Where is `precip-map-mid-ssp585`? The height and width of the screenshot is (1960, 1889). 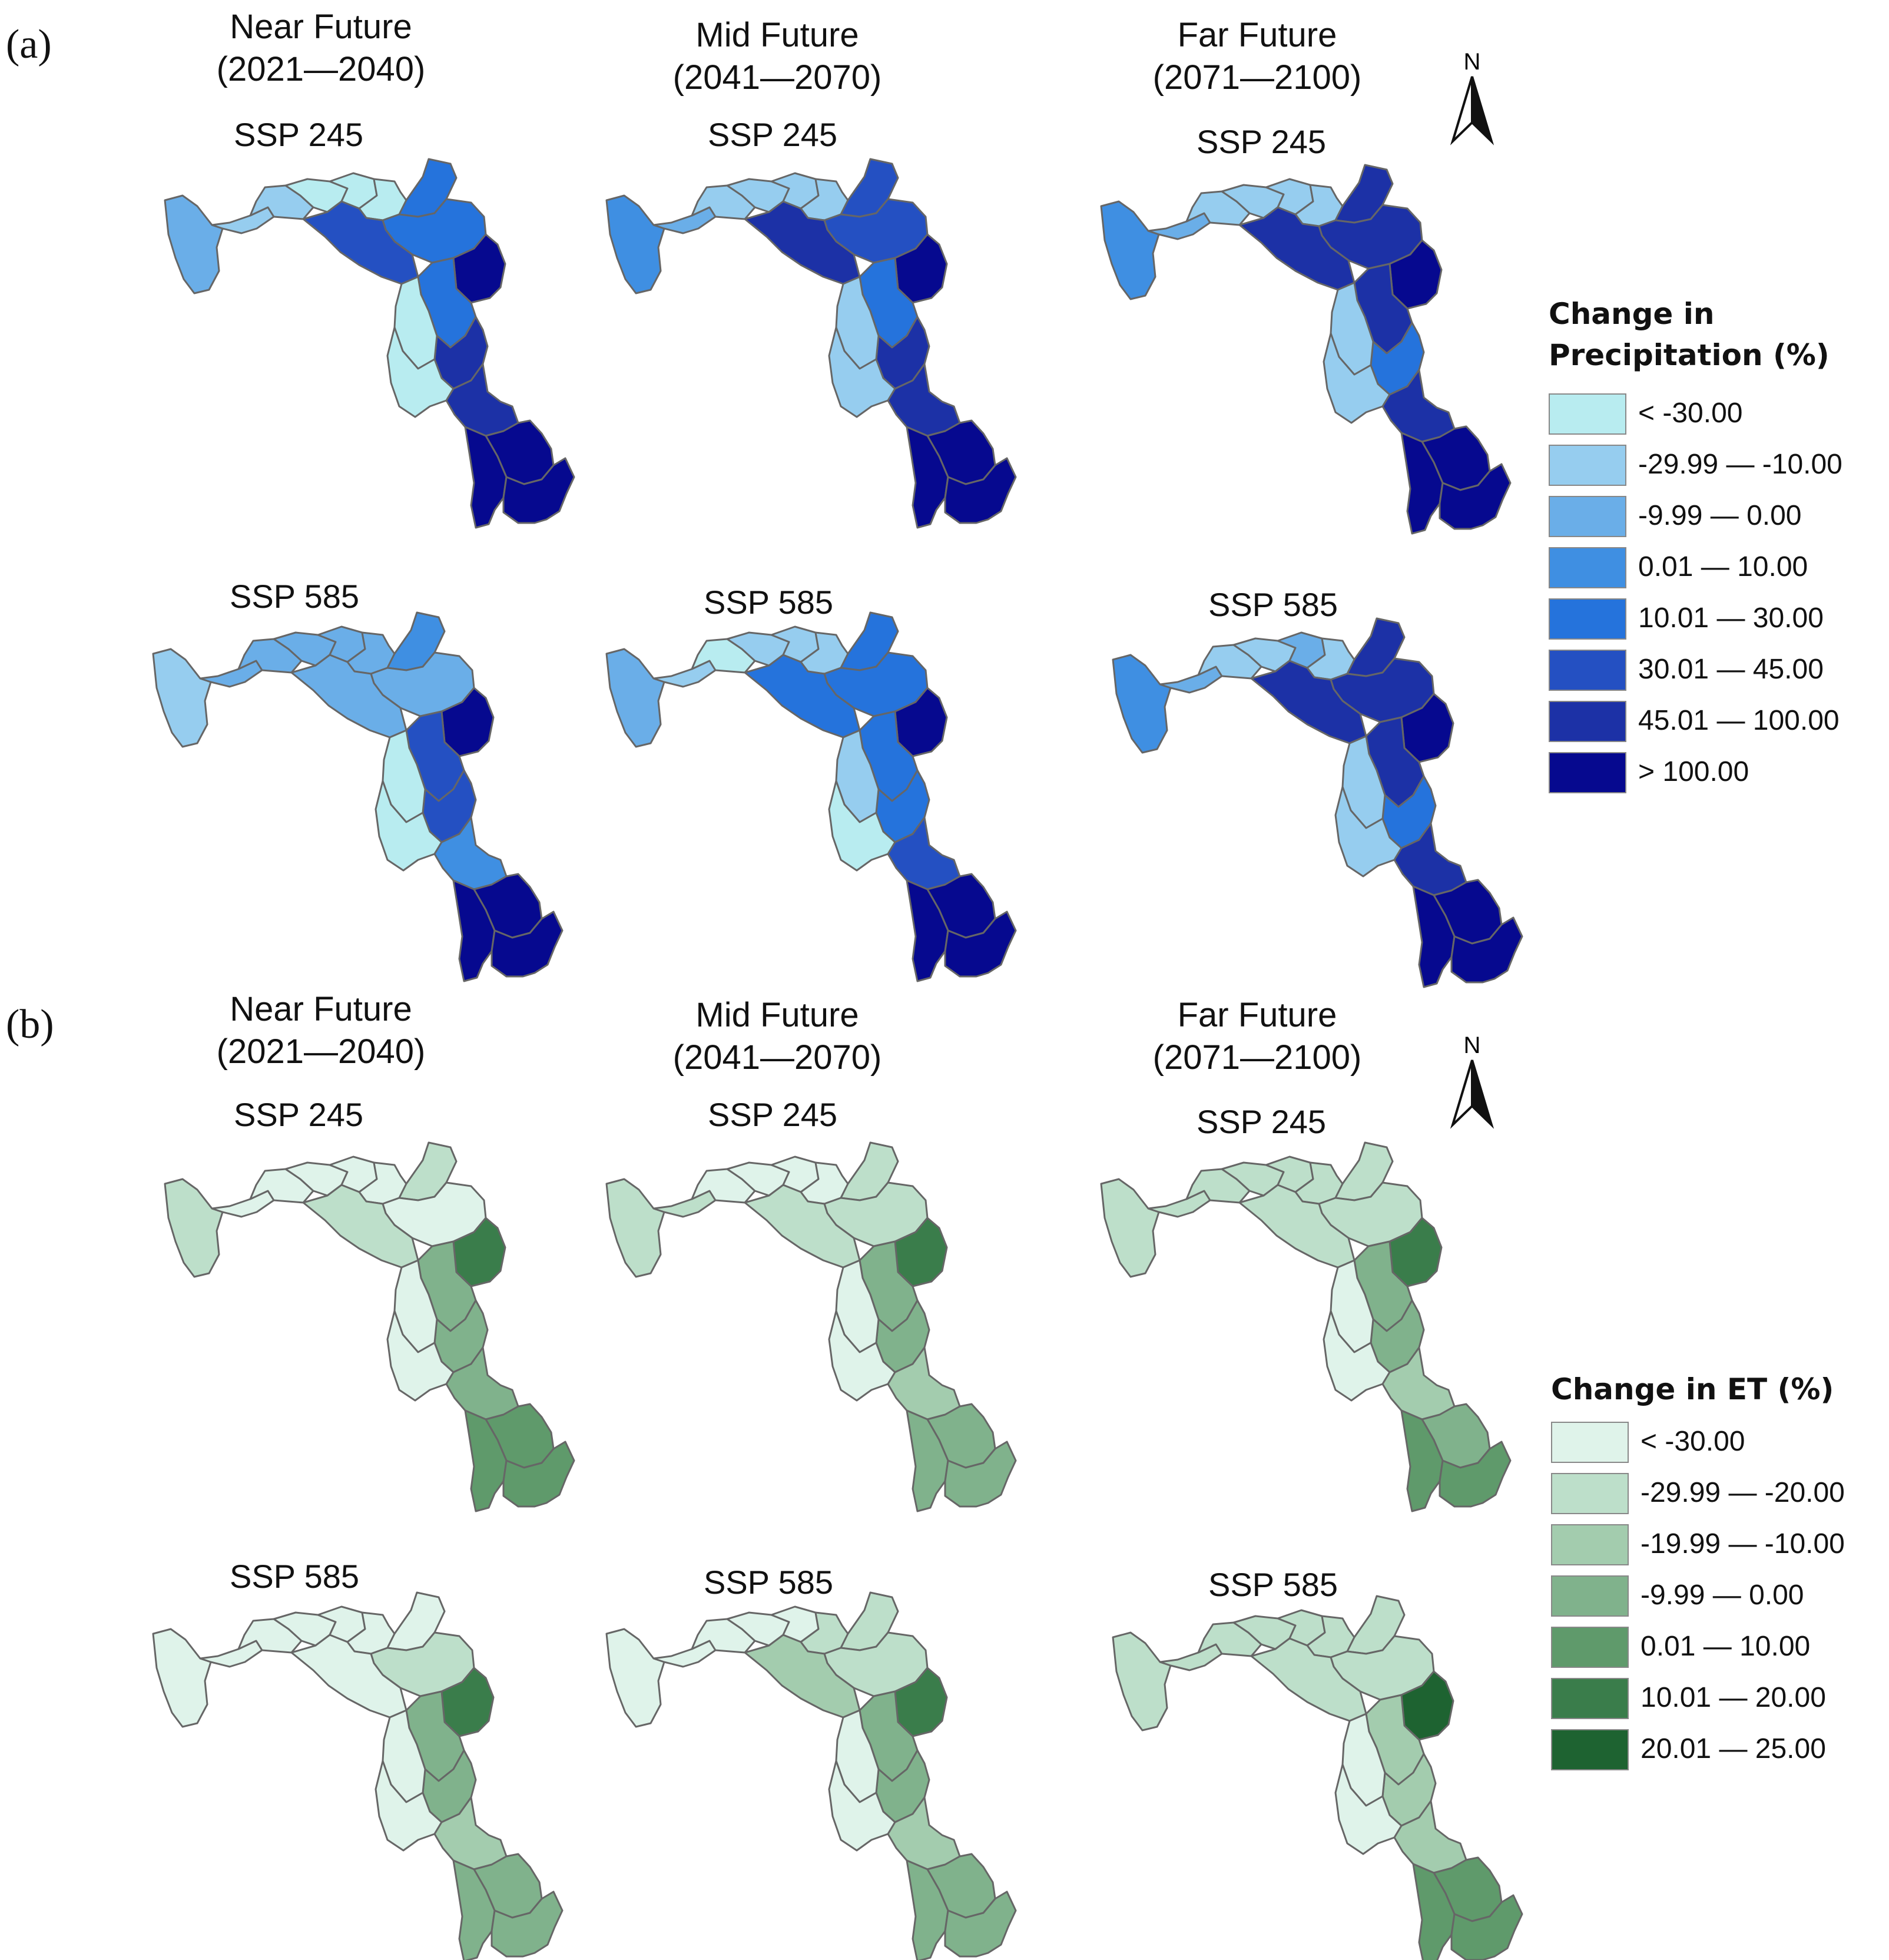
precip-map-mid-ssp585 is located at coordinates (806, 794).